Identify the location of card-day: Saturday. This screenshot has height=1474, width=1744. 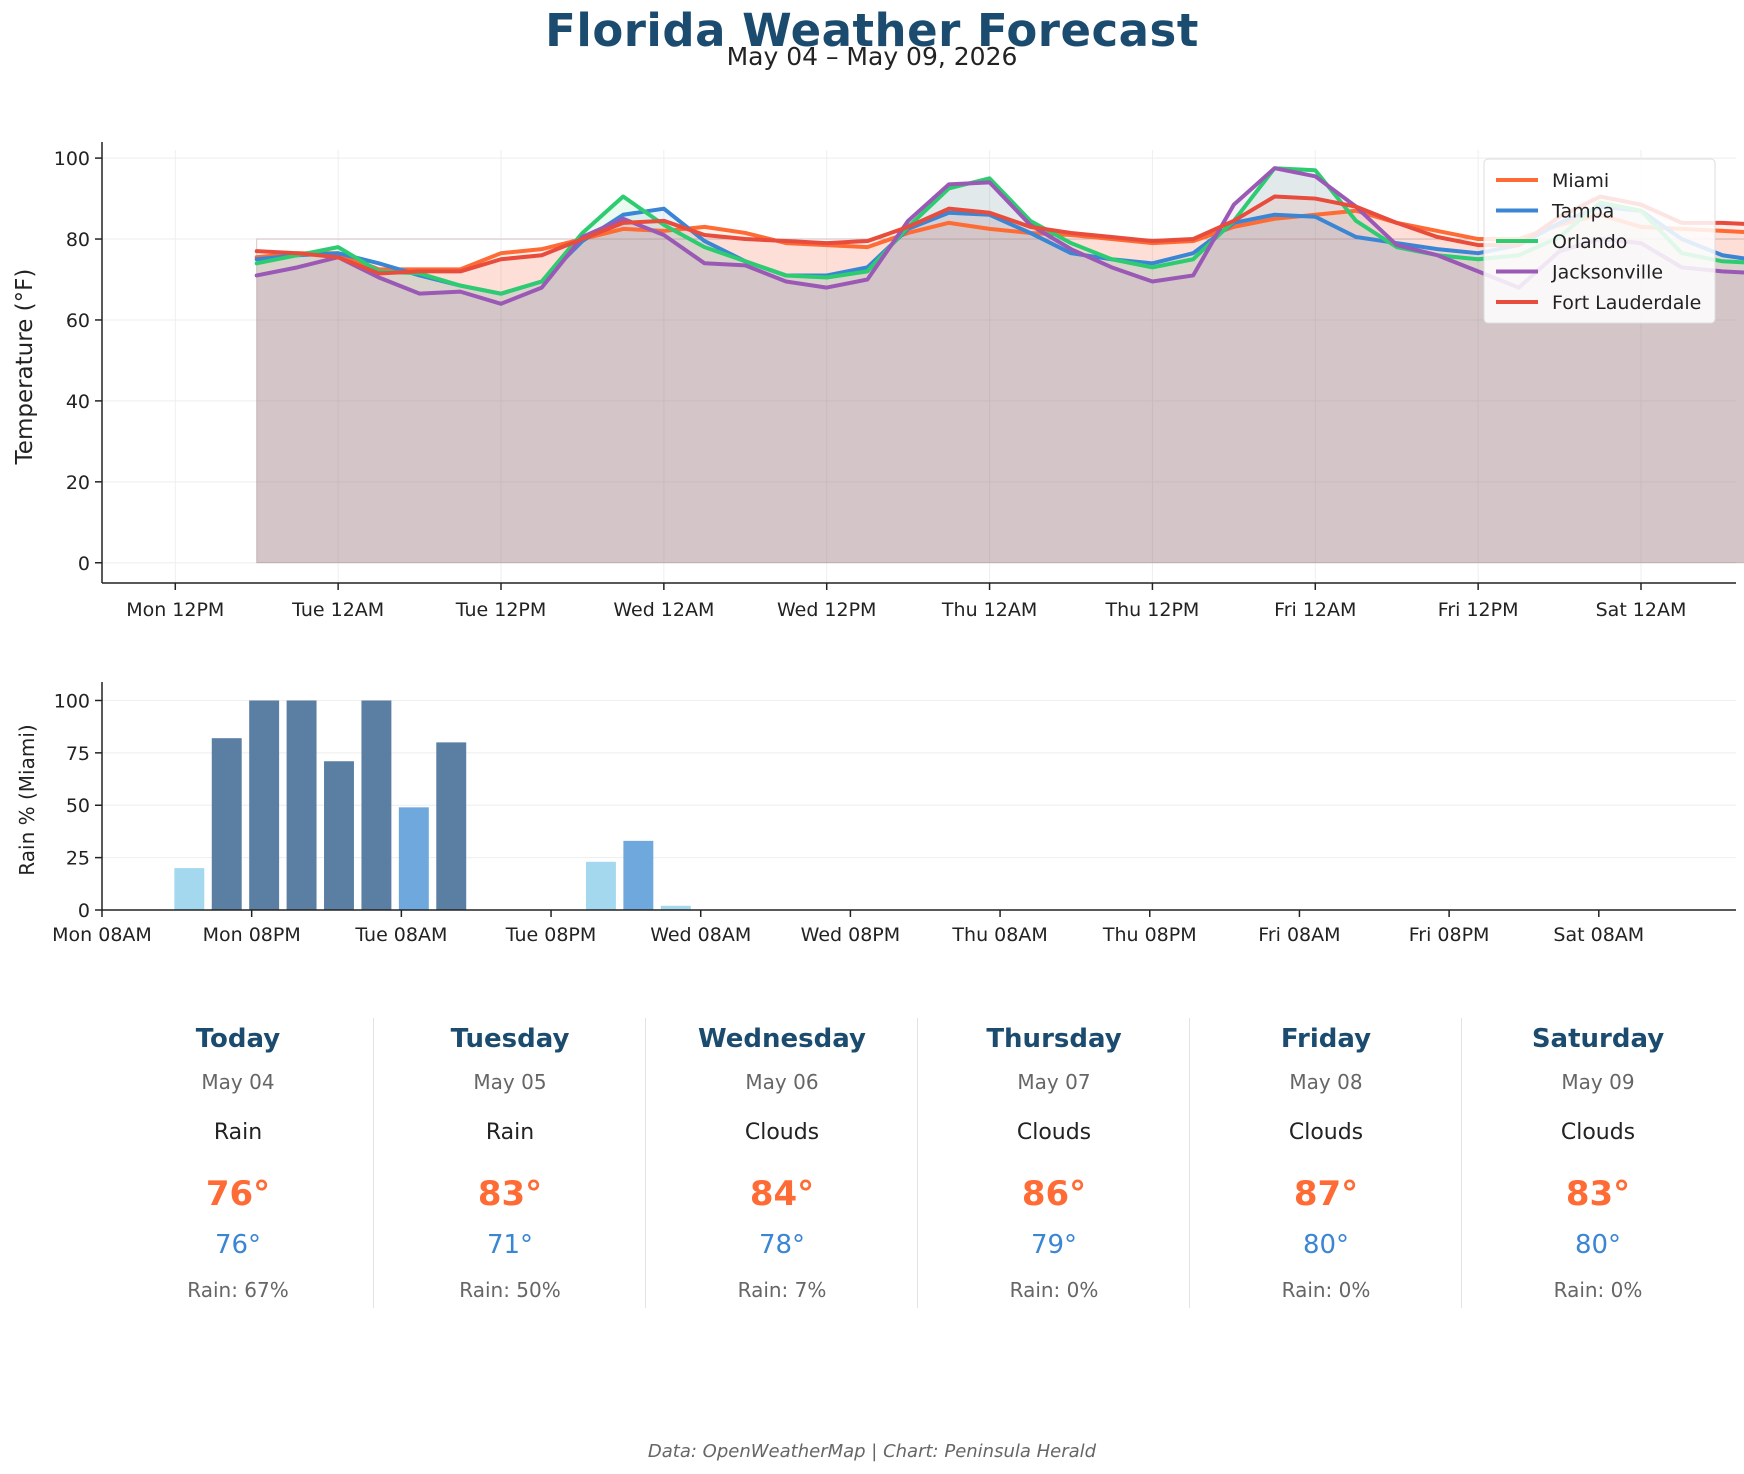
(1598, 1039).